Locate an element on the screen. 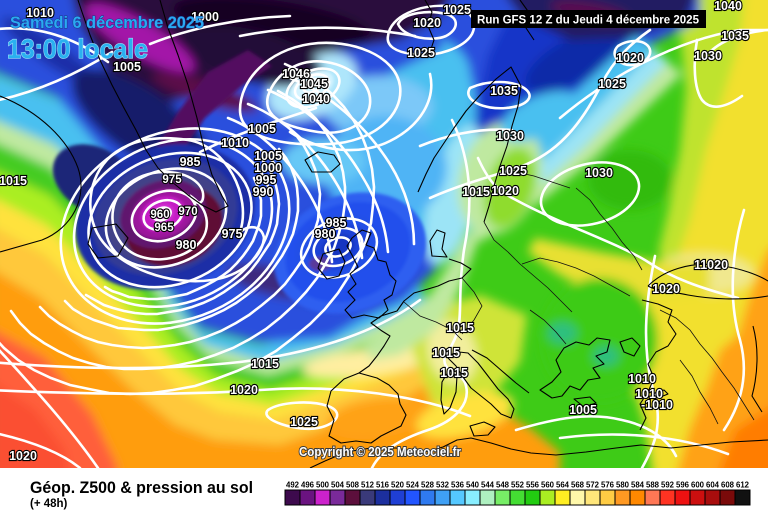 The width and height of the screenshot is (768, 512). svg-text: 584 is located at coordinates (638, 485).